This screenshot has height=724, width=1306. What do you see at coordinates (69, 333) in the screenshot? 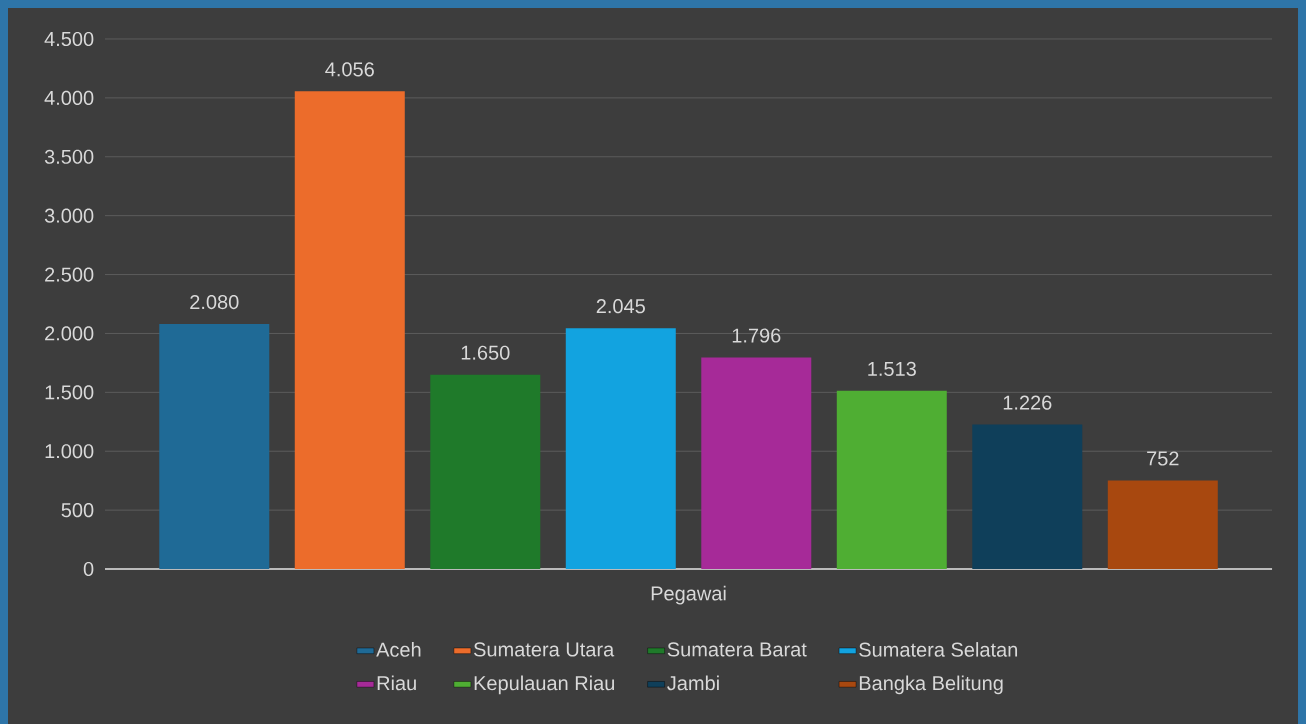
I see `y-tick-label: 2.000` at bounding box center [69, 333].